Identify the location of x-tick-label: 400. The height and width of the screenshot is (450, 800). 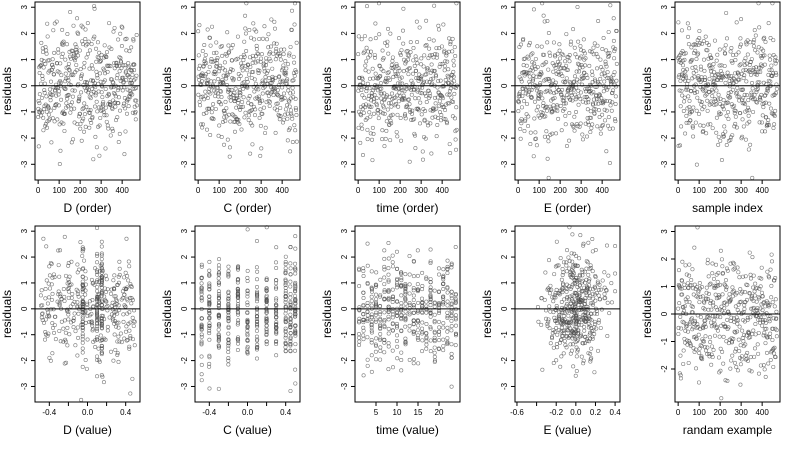
(762, 190).